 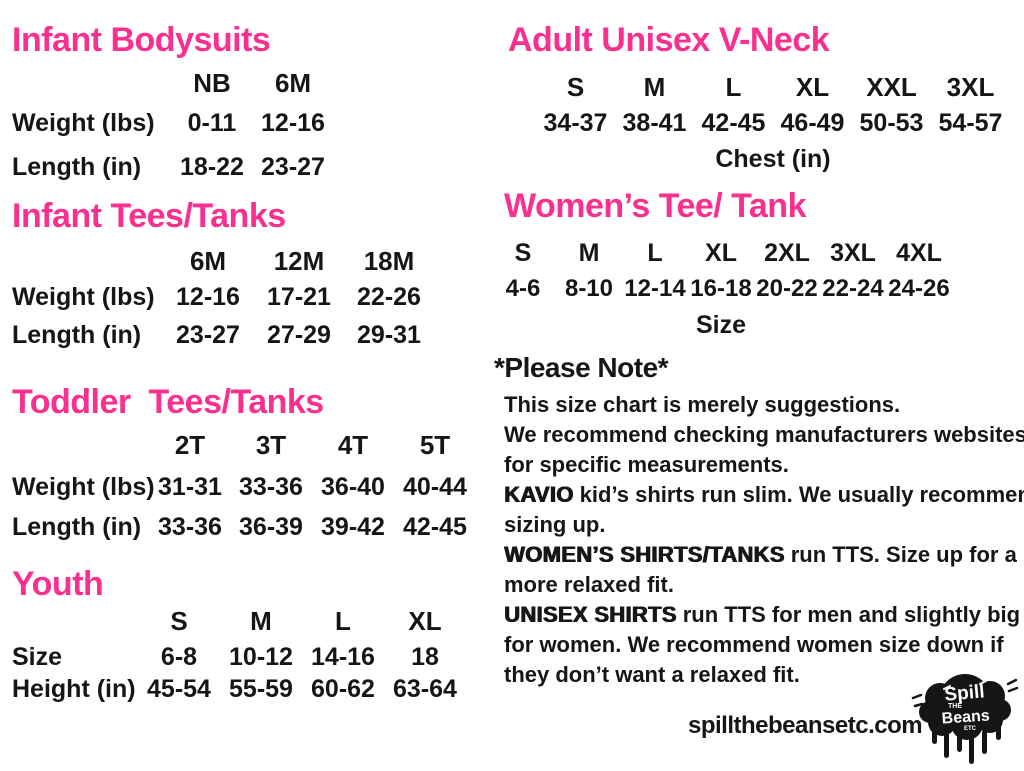 I want to click on section-title-infant-bodysuits: Infant Bodysuits, so click(x=141, y=40).